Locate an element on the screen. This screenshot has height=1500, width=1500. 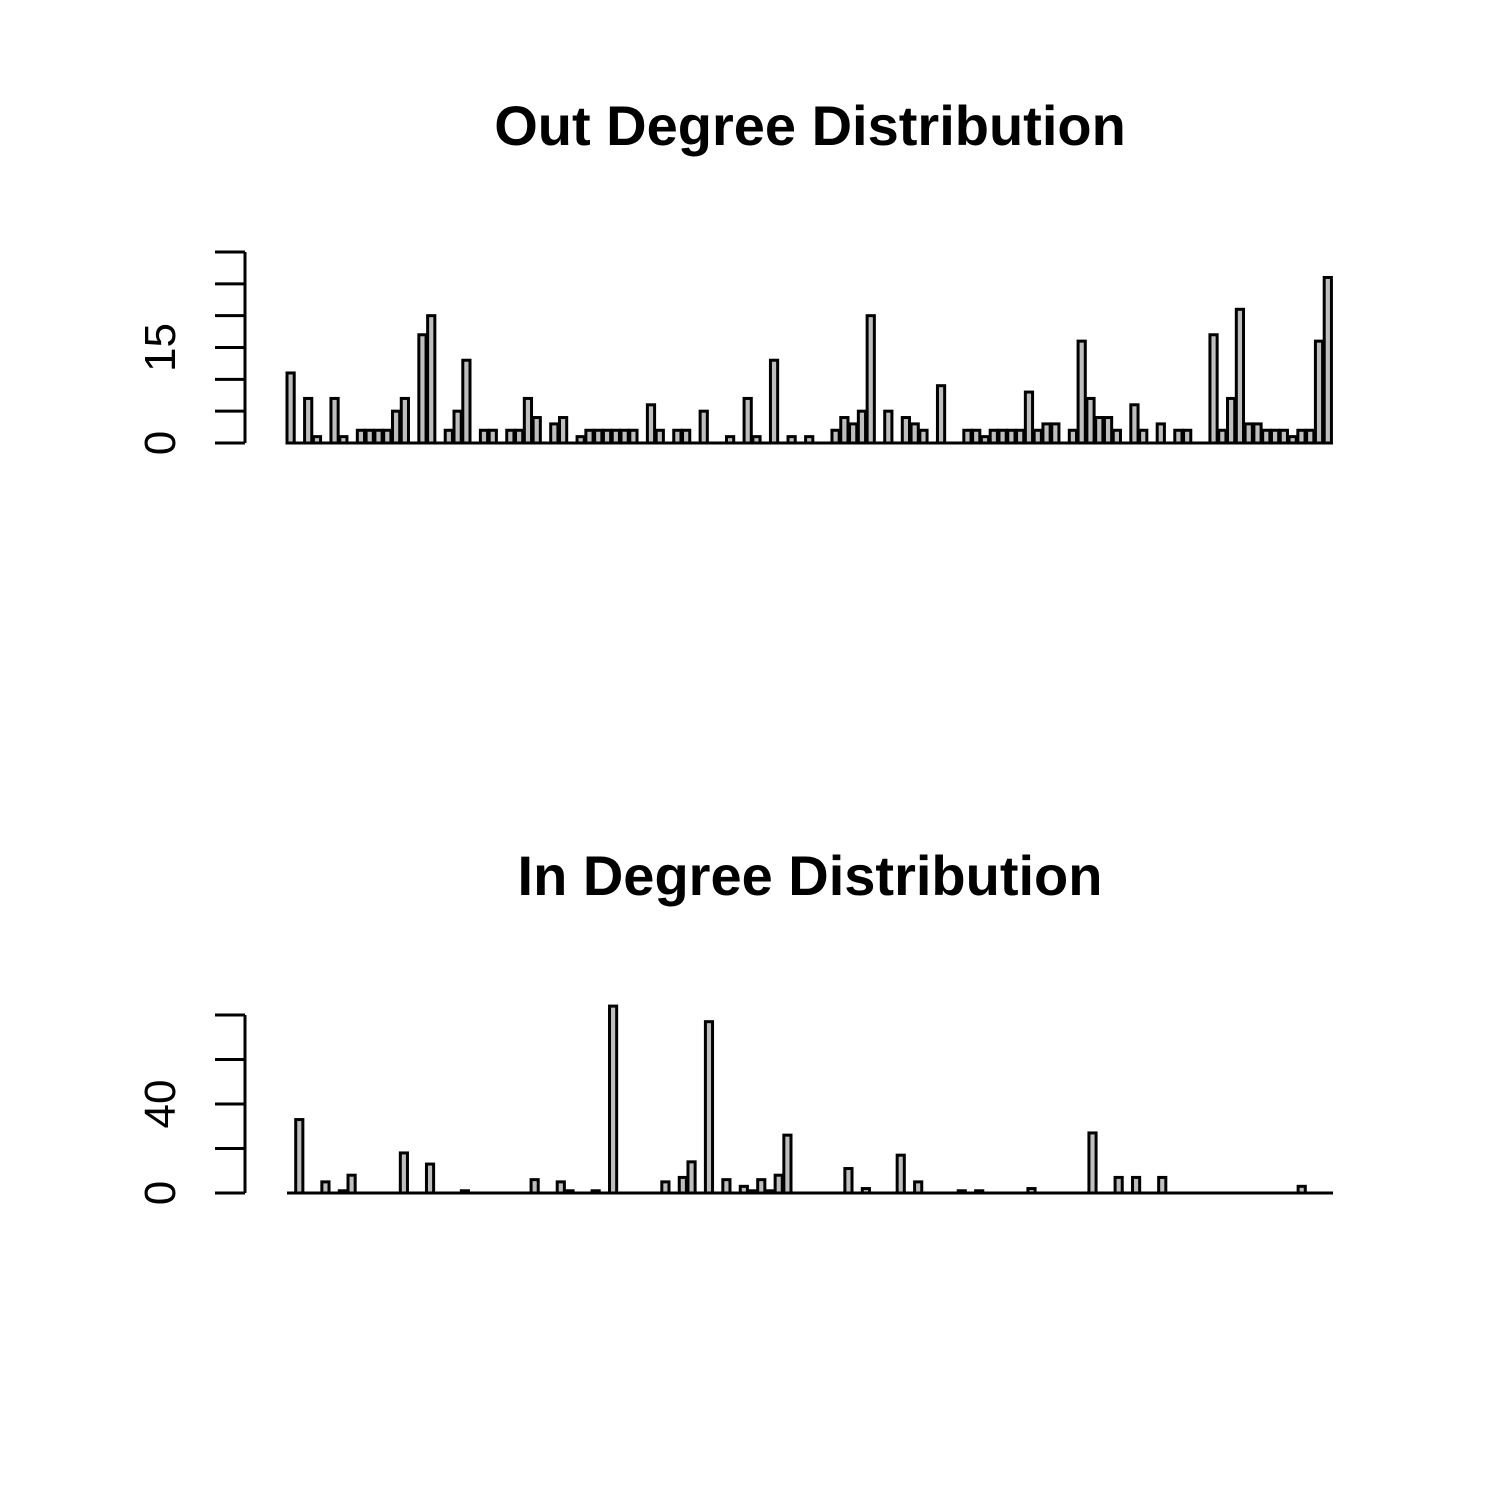
y-tick-label: 40 is located at coordinates (160, 1104).